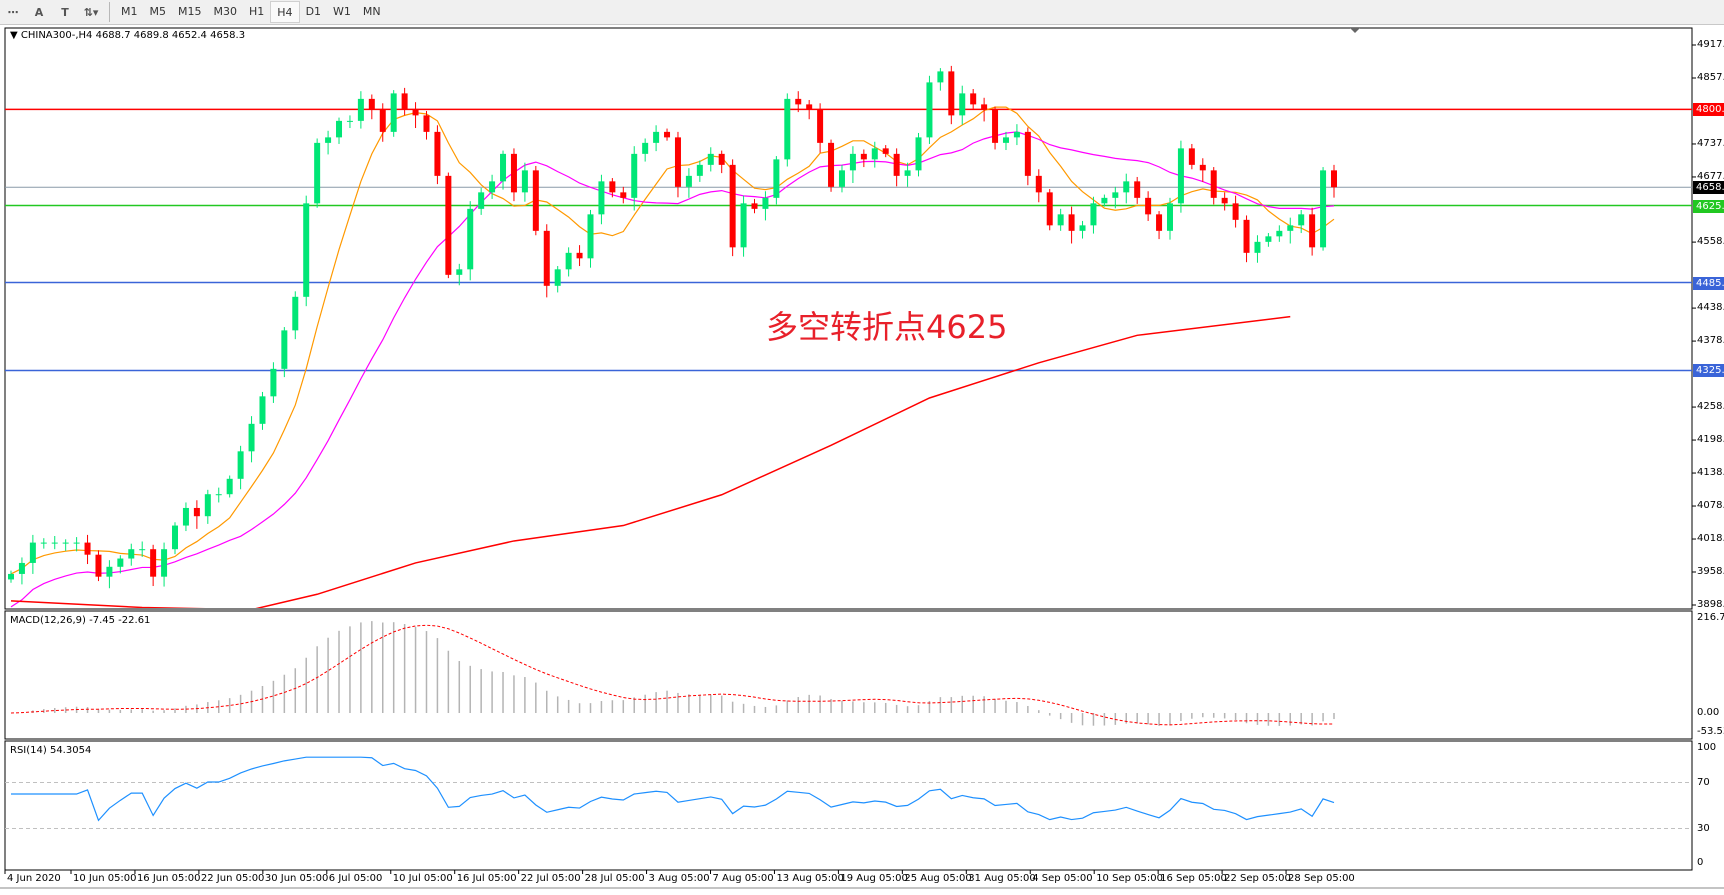 The height and width of the screenshot is (895, 1724). I want to click on text-box-icon: T, so click(65, 12).